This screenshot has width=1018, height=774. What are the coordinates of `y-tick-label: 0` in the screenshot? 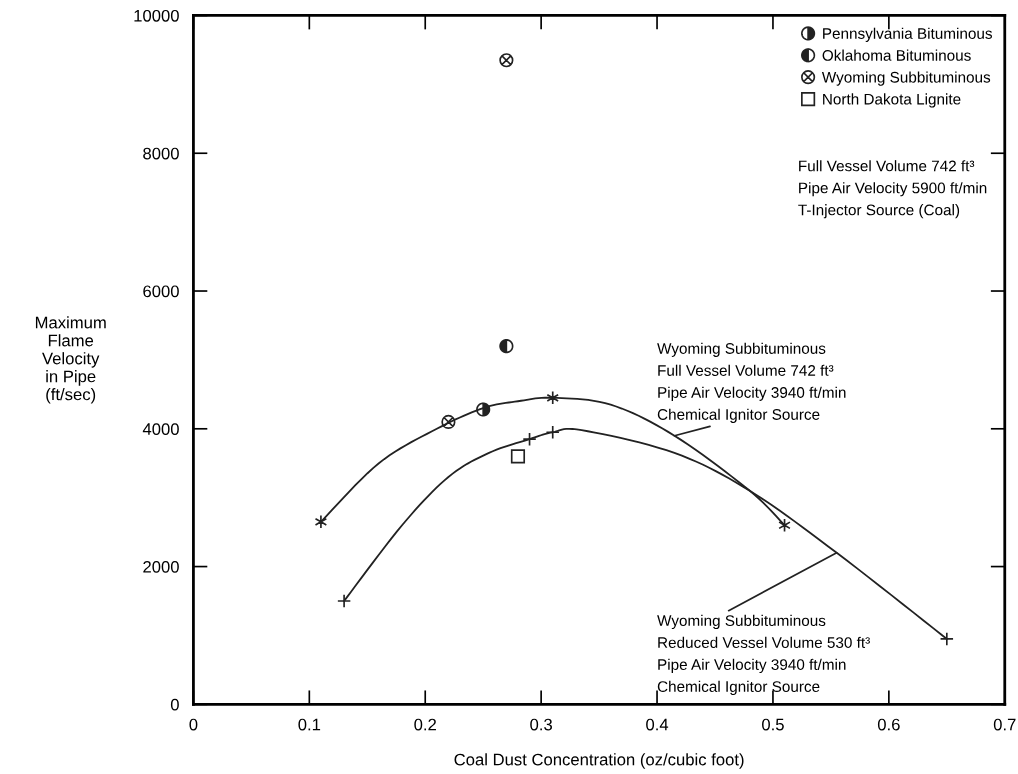 It's located at (174, 704).